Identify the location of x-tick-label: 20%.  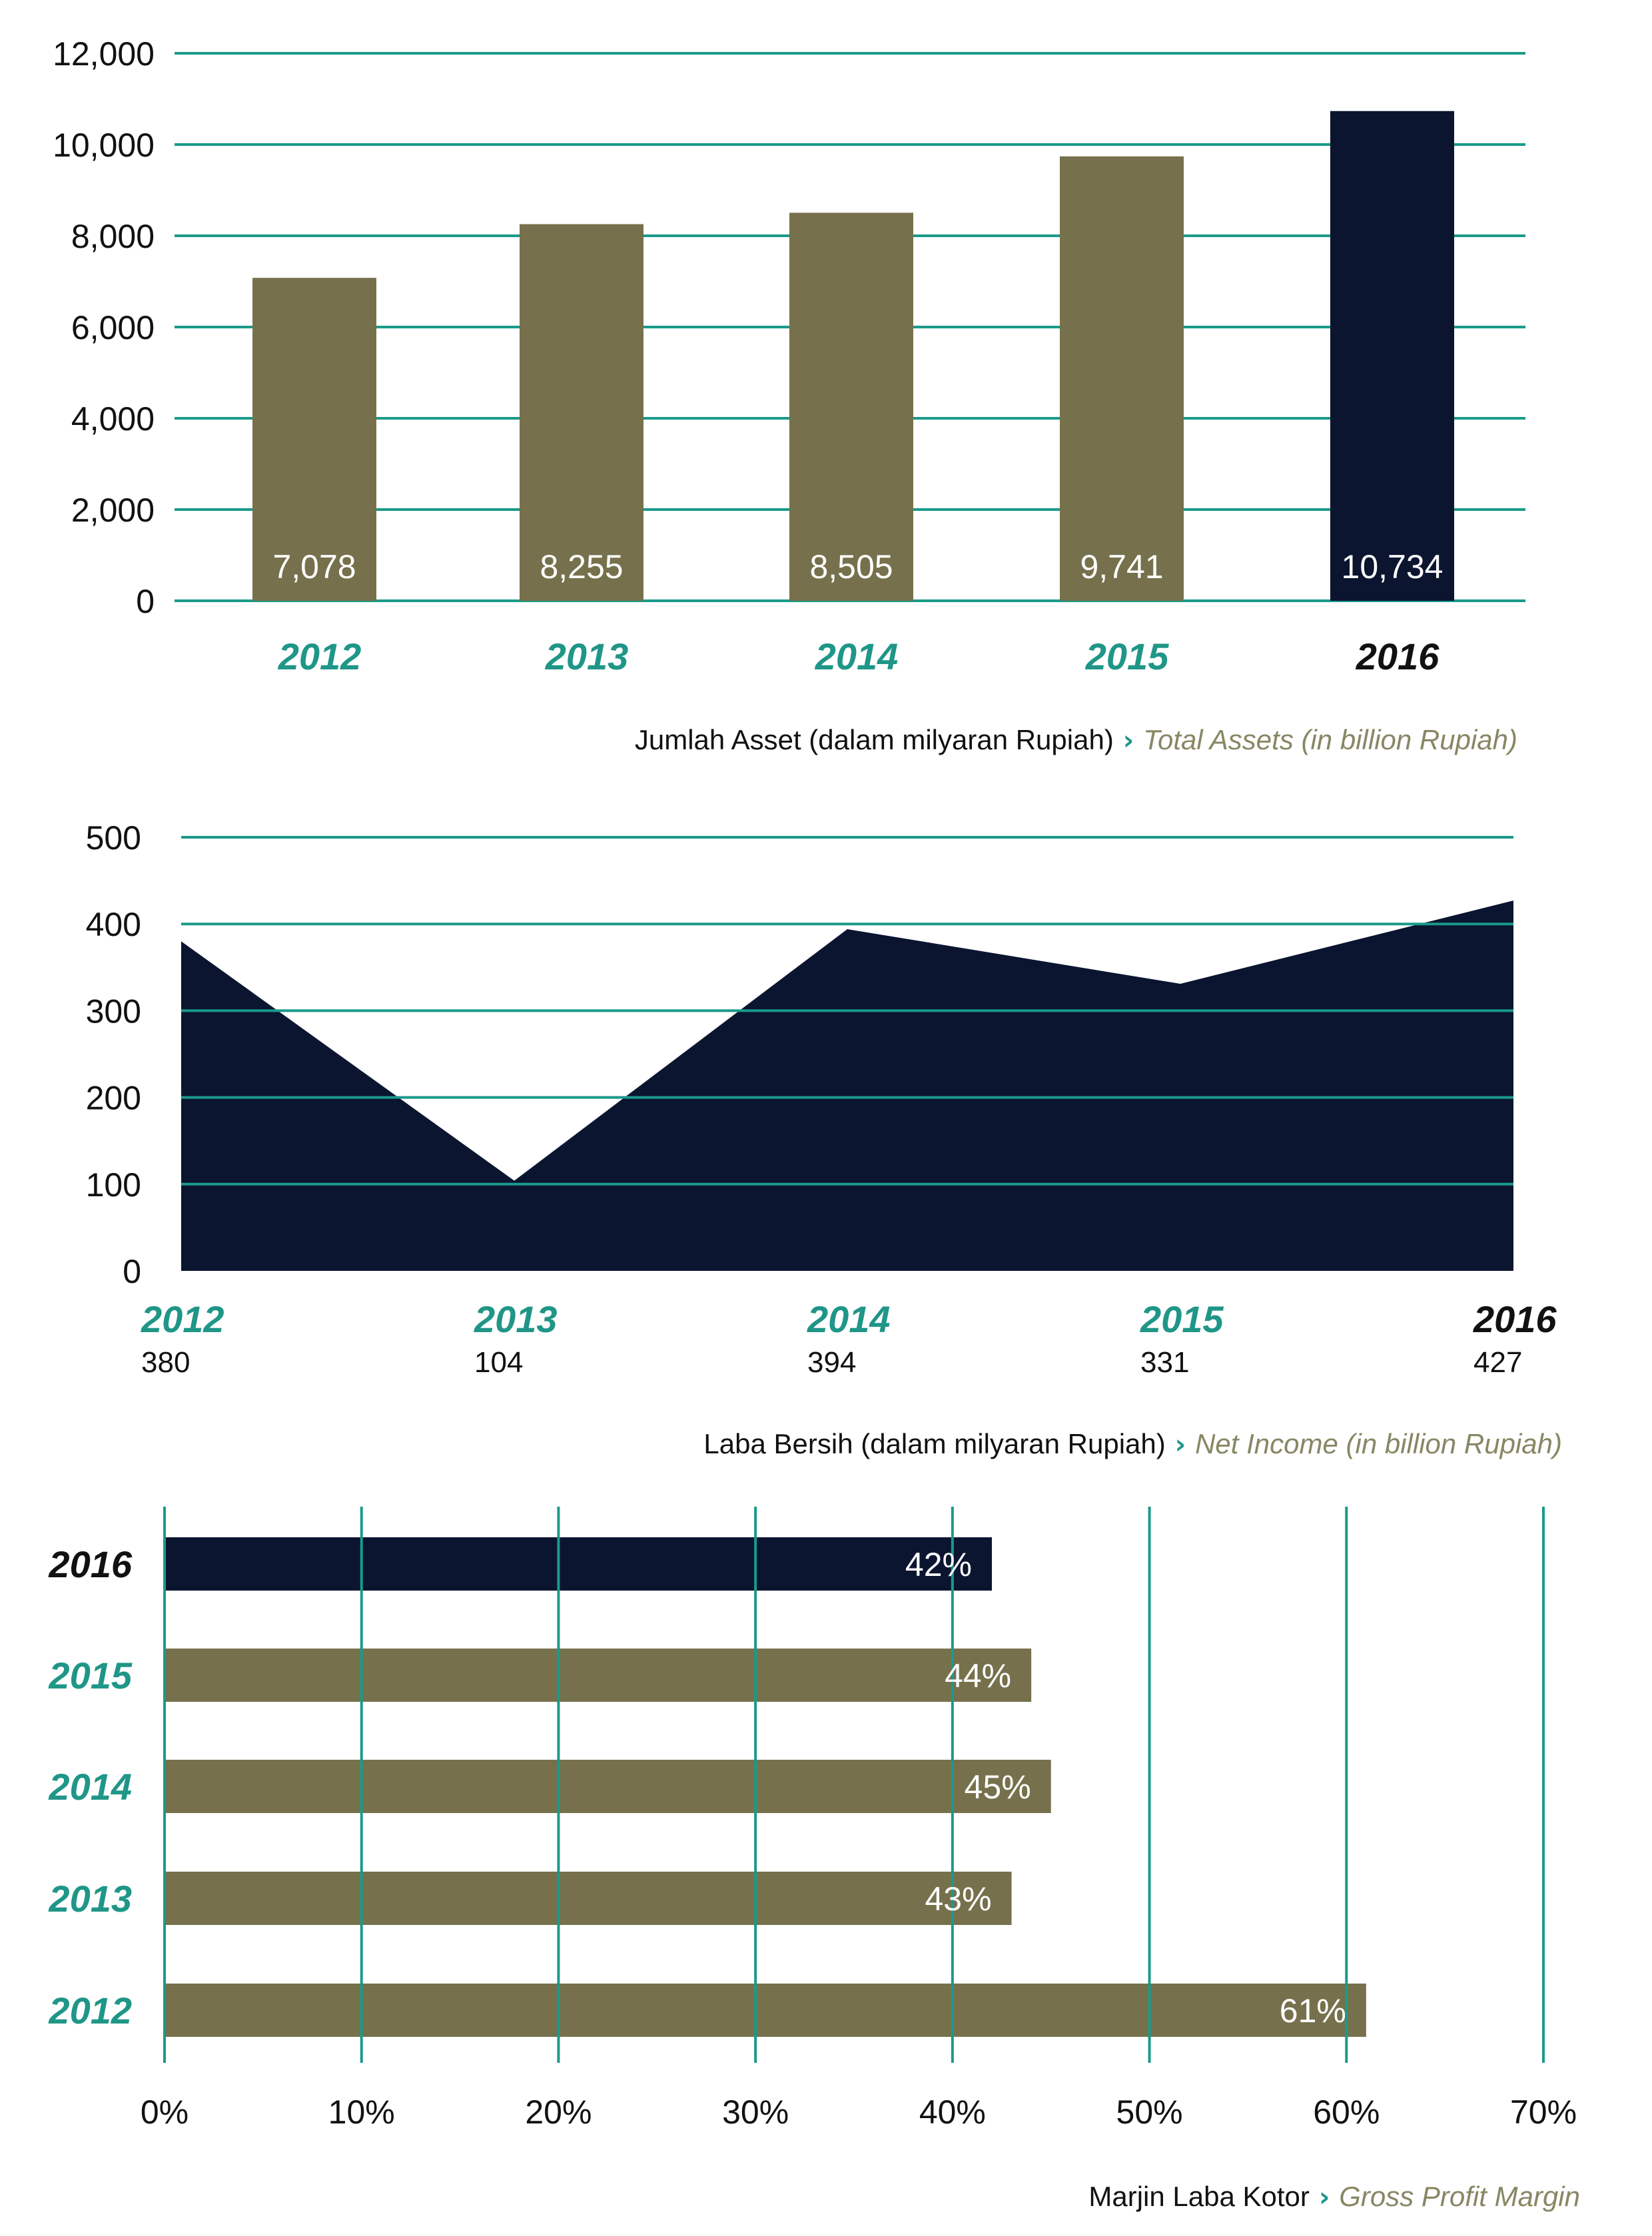
(558, 2112).